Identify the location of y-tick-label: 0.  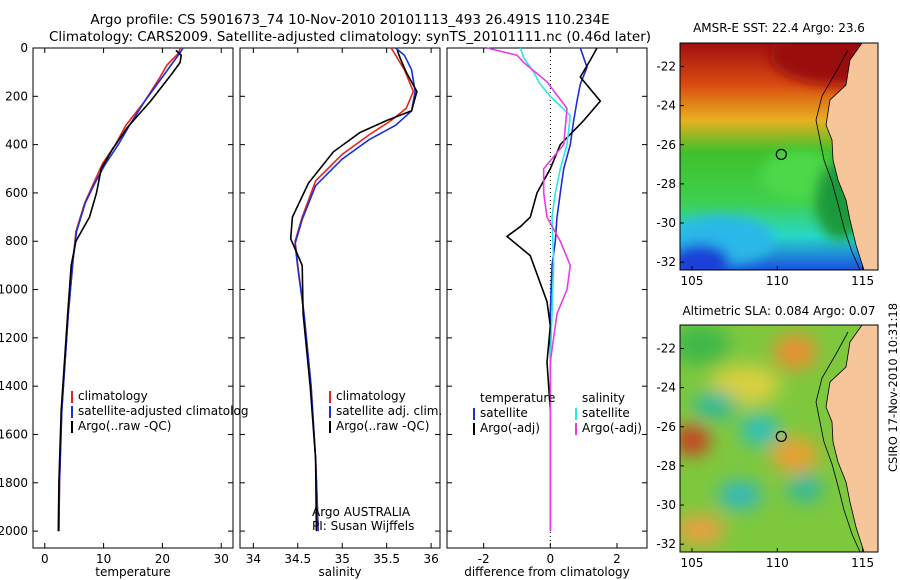
(24, 48).